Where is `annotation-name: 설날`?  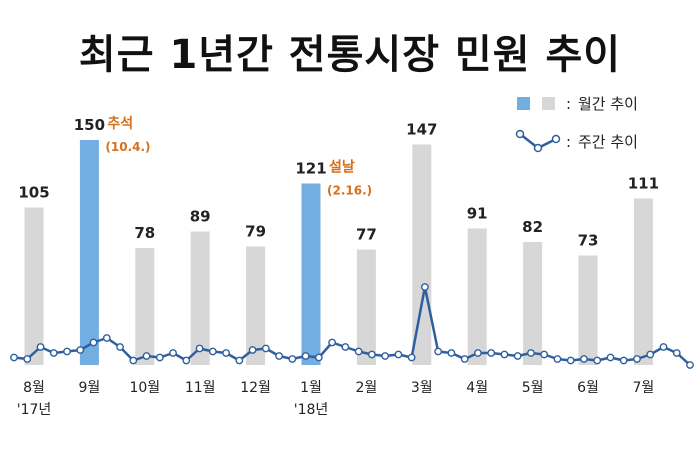
annotation-name: 설날 is located at coordinates (342, 168).